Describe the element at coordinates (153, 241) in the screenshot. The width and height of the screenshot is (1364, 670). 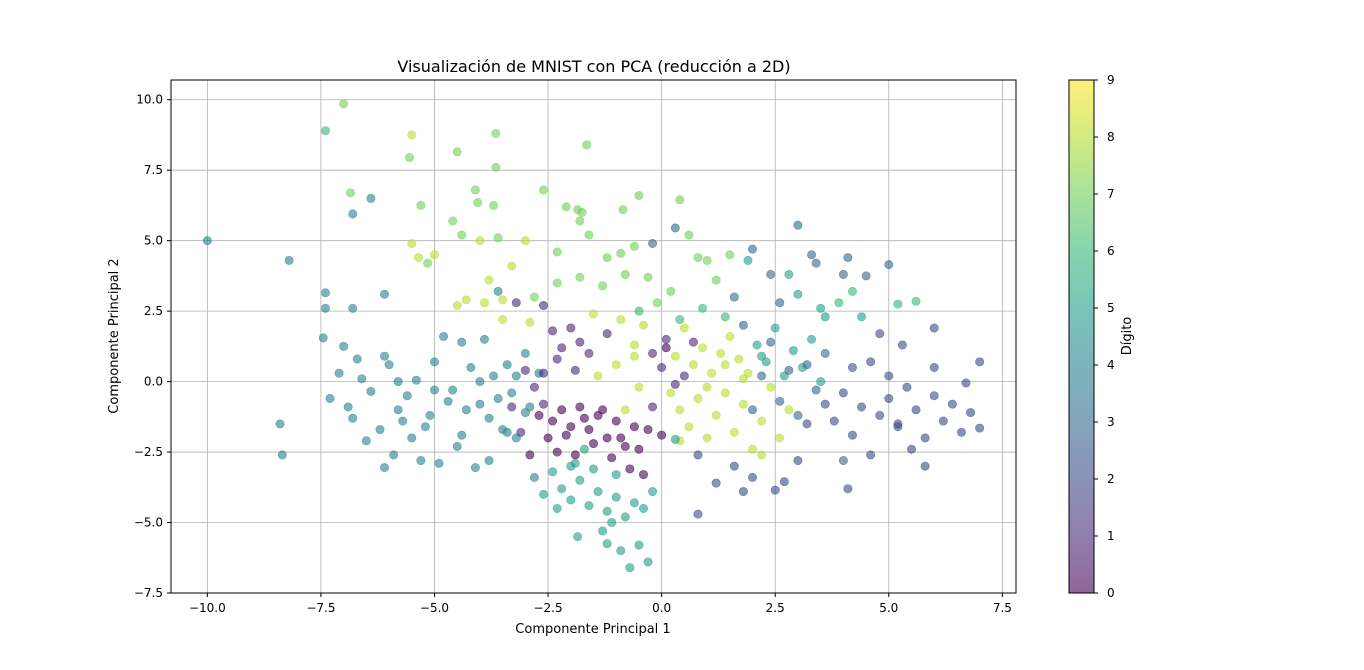
I see `y-tick-label: 5.0` at that location.